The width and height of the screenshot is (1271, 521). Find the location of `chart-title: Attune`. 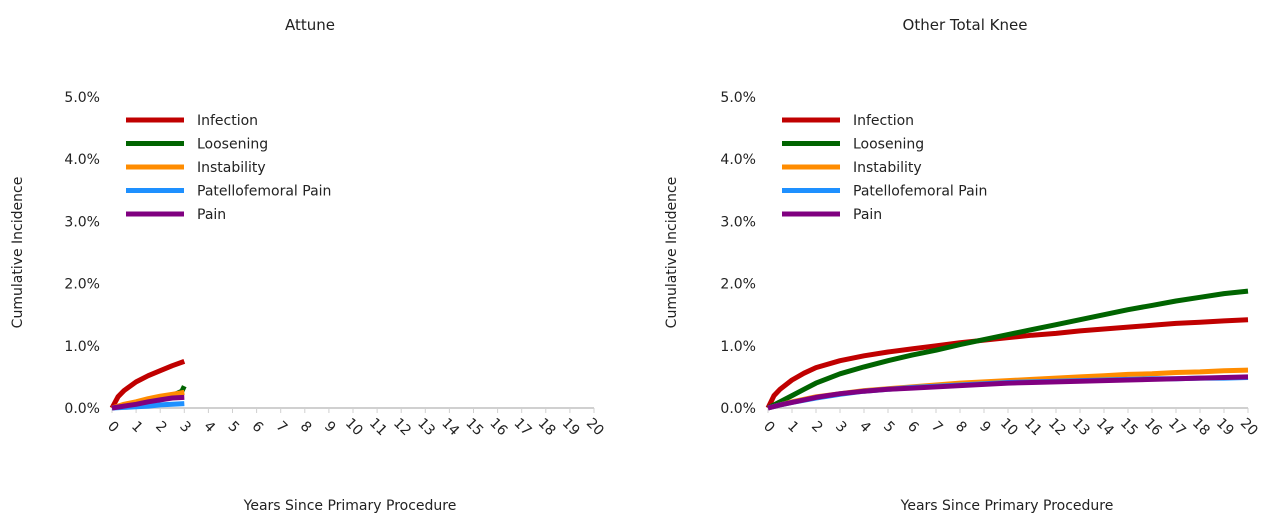

chart-title: Attune is located at coordinates (310, 25).